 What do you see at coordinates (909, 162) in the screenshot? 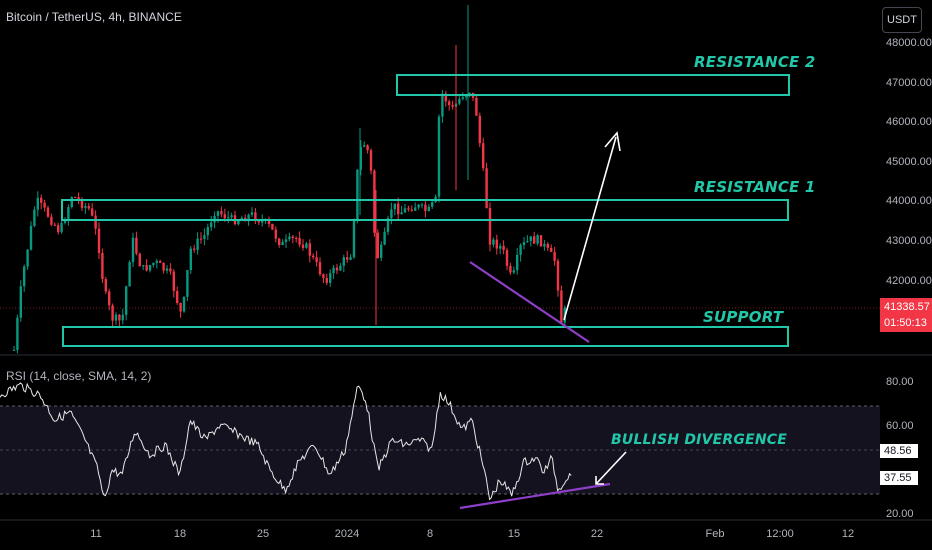
I see `price-label: 45000.00` at bounding box center [909, 162].